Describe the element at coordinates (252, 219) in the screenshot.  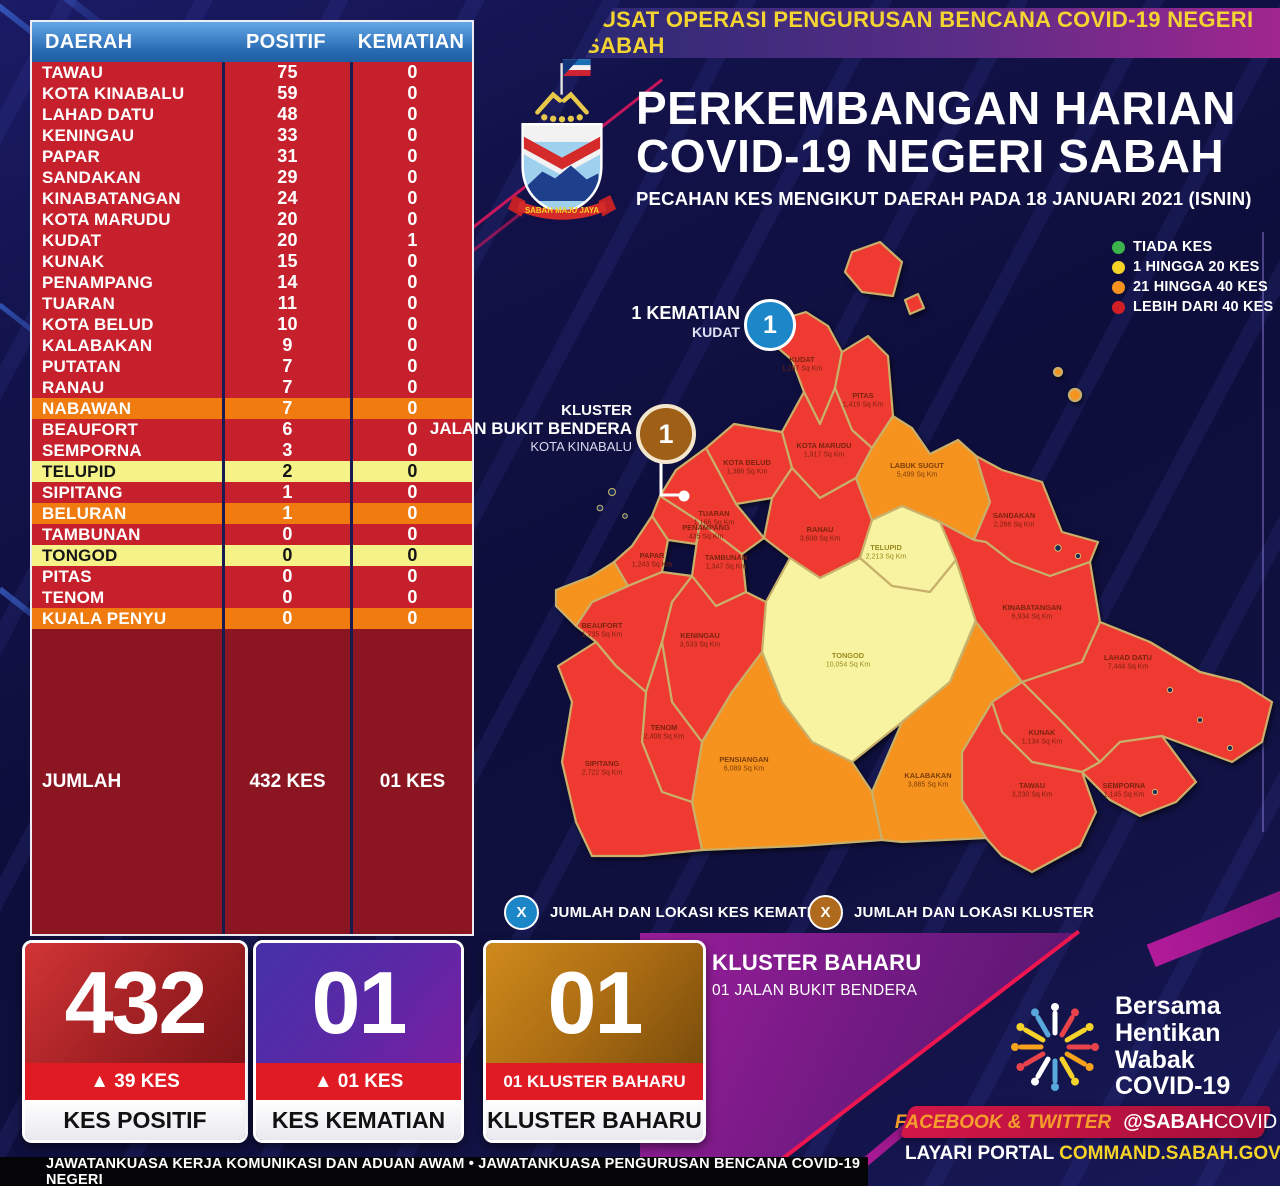
I see `table-row: KOTA MARUDU 20 0` at that location.